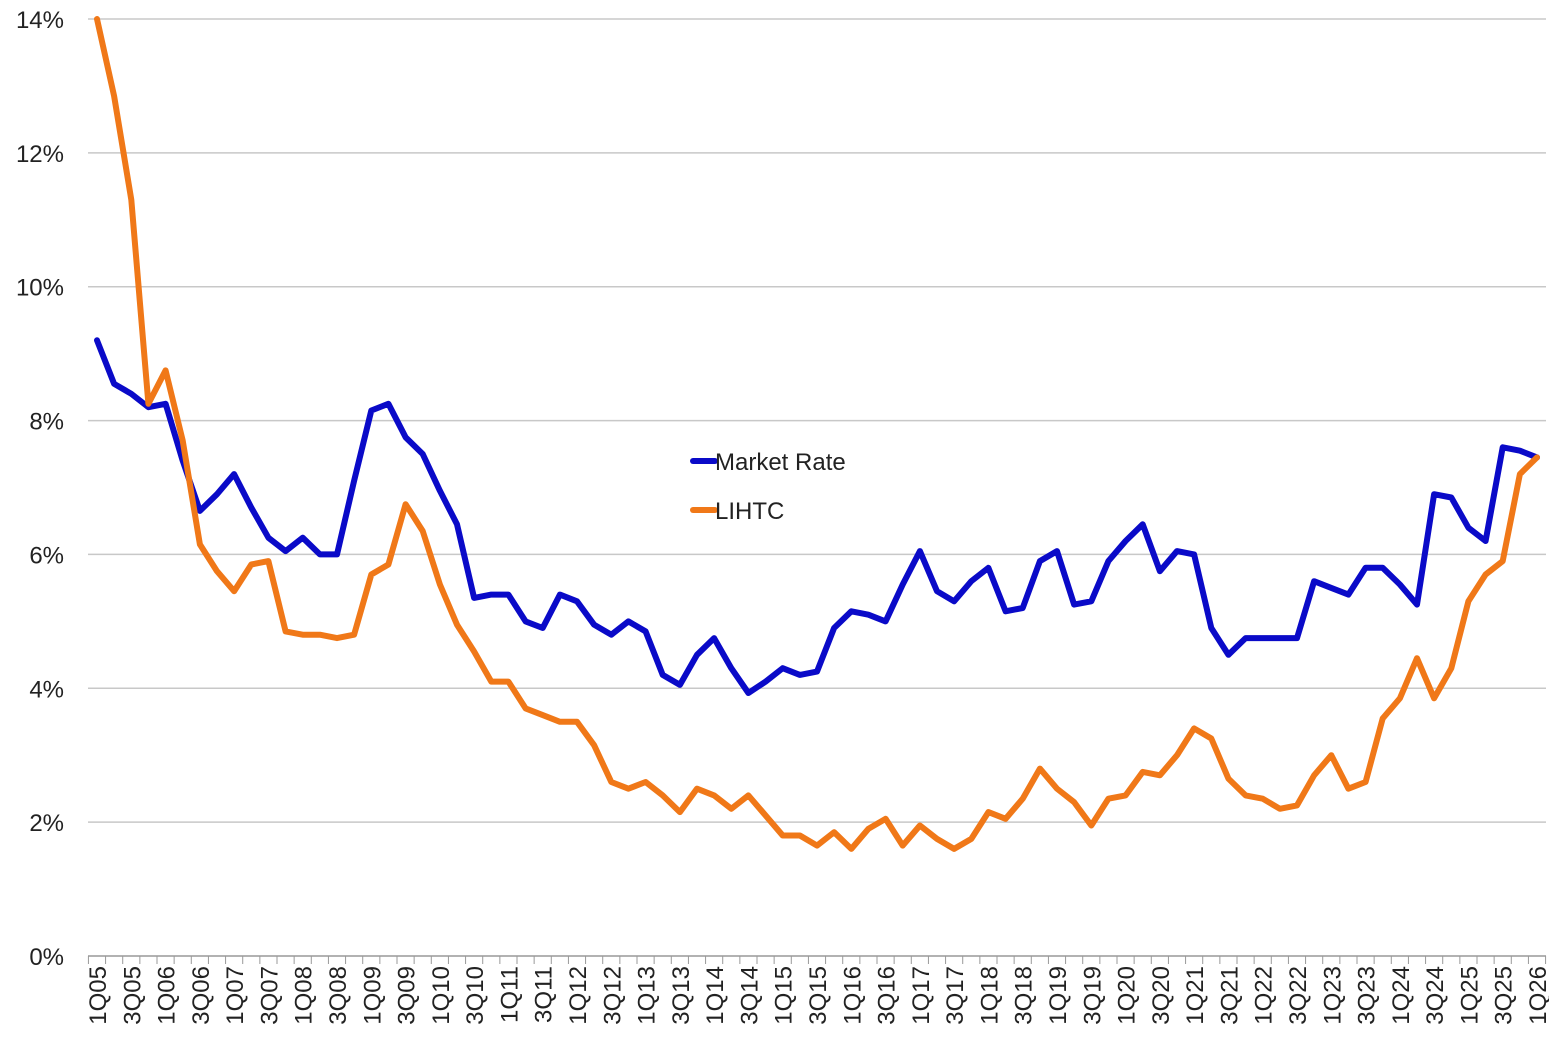  What do you see at coordinates (1401, 995) in the screenshot?
I see `x-tick-label: 1Q24` at bounding box center [1401, 995].